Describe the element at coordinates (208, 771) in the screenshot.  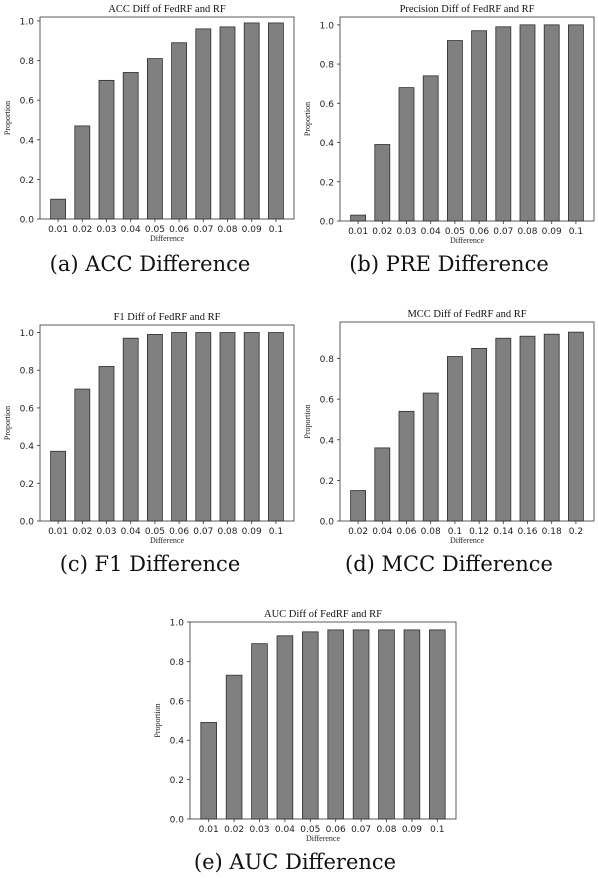
I see `auc-bar-0.01` at that location.